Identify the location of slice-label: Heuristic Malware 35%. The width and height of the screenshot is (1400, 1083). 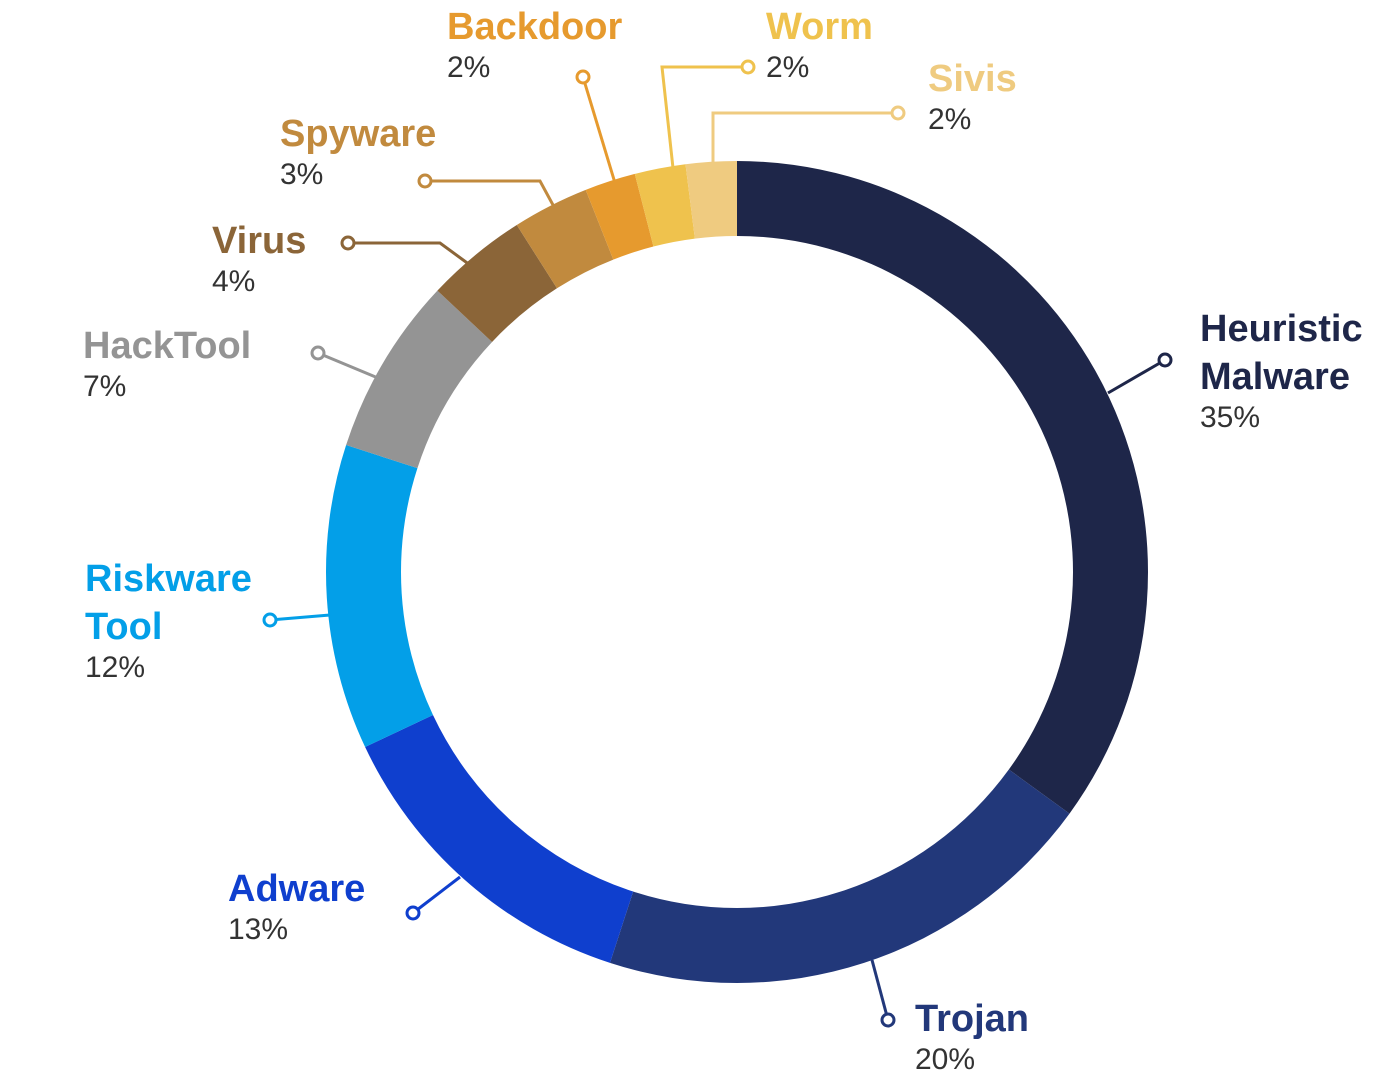
(1300, 370).